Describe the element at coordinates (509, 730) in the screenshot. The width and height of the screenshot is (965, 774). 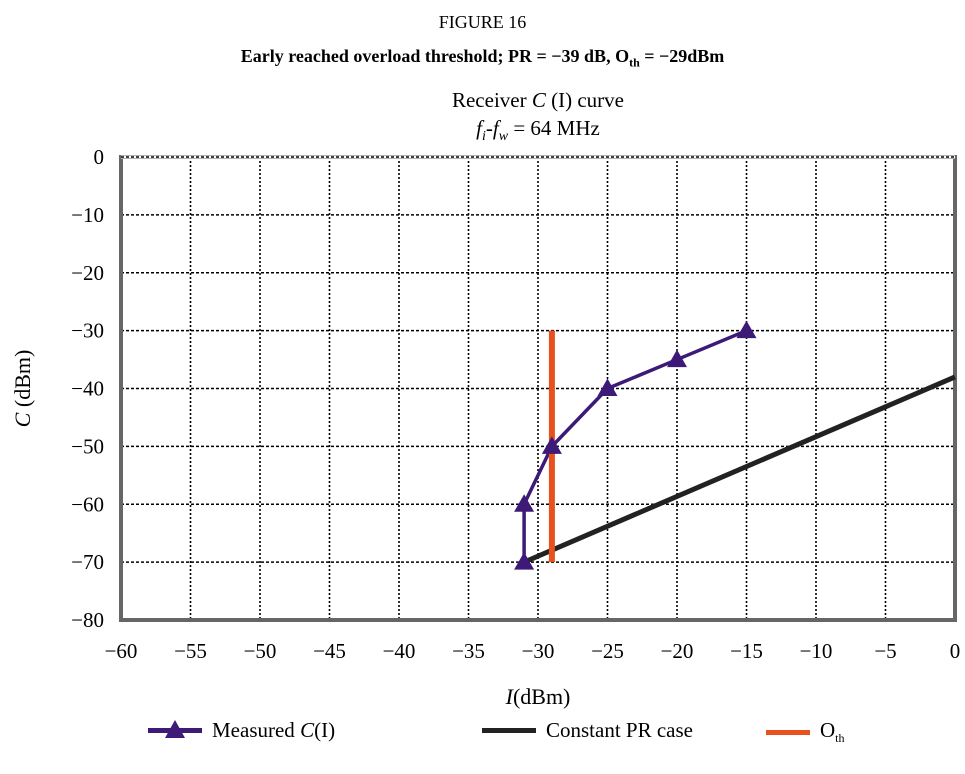
I see `legend-swatch-constant` at that location.